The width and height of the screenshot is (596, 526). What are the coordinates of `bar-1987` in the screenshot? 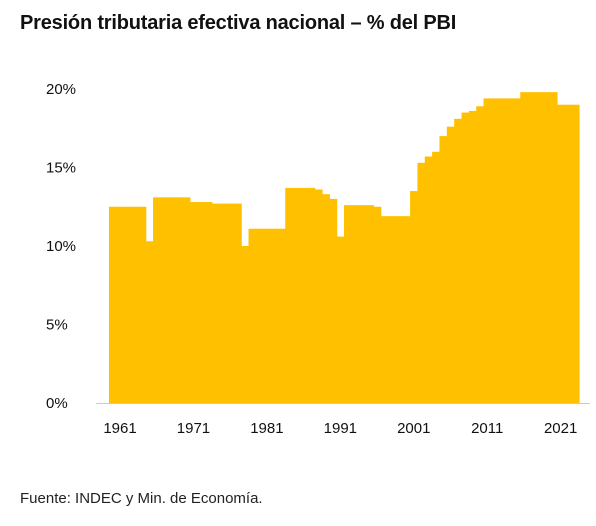 It's located at (311, 295).